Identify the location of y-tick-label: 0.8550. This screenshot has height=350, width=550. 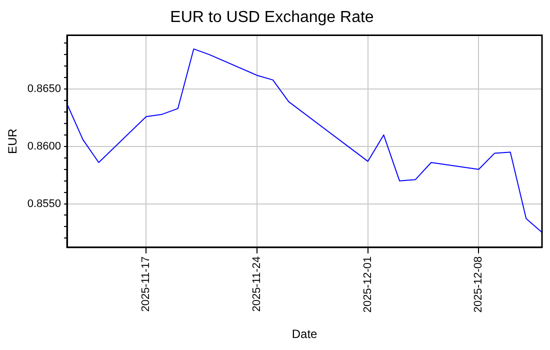
(44, 204).